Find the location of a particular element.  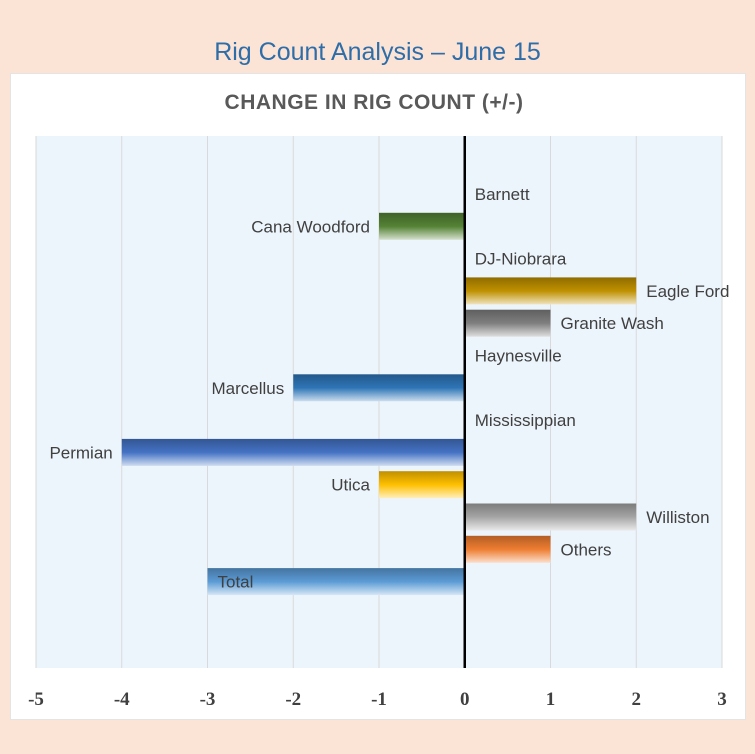

bar-label: DJ-Niobrara is located at coordinates (521, 259).